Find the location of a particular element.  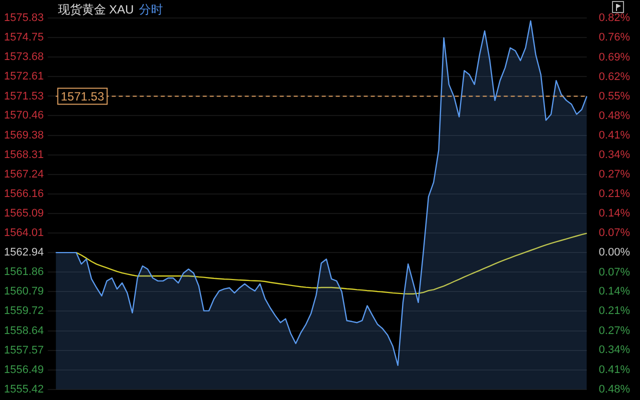

y-tick-label: 1566.16 is located at coordinates (24, 194).